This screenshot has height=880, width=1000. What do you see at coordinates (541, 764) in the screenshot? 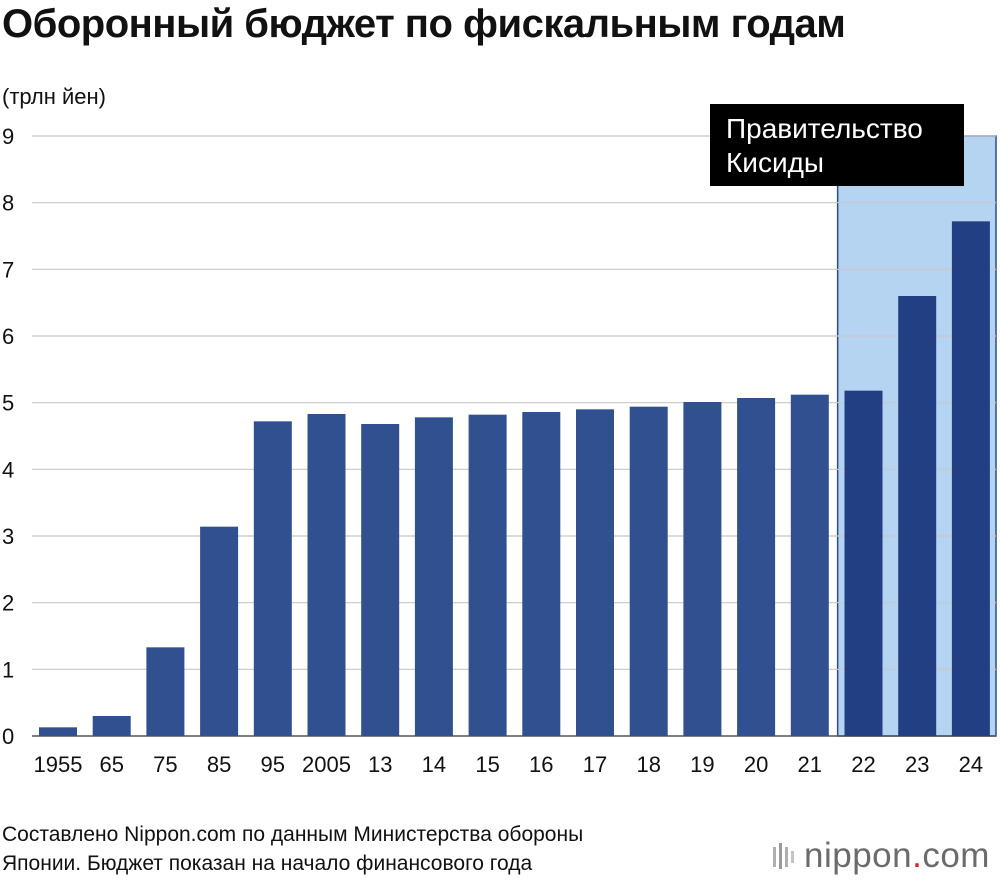
I see `x-tick-label: 16` at bounding box center [541, 764].